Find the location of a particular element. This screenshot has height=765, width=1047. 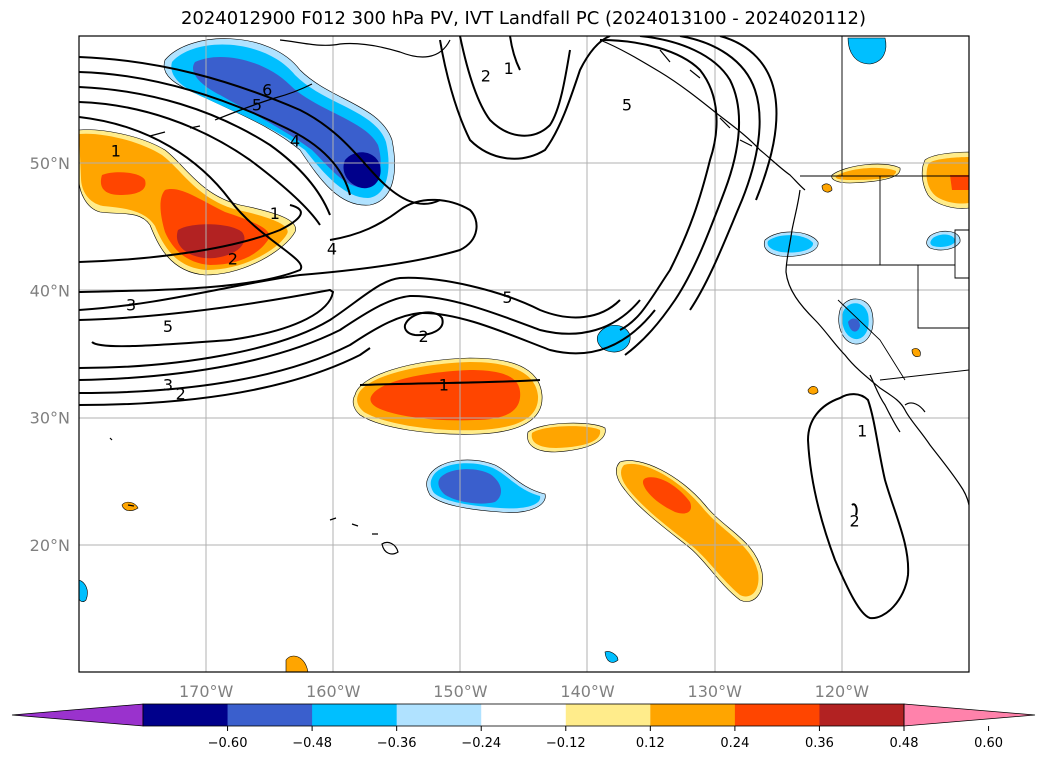

lon-tick-label: 150°W is located at coordinates (460, 691).